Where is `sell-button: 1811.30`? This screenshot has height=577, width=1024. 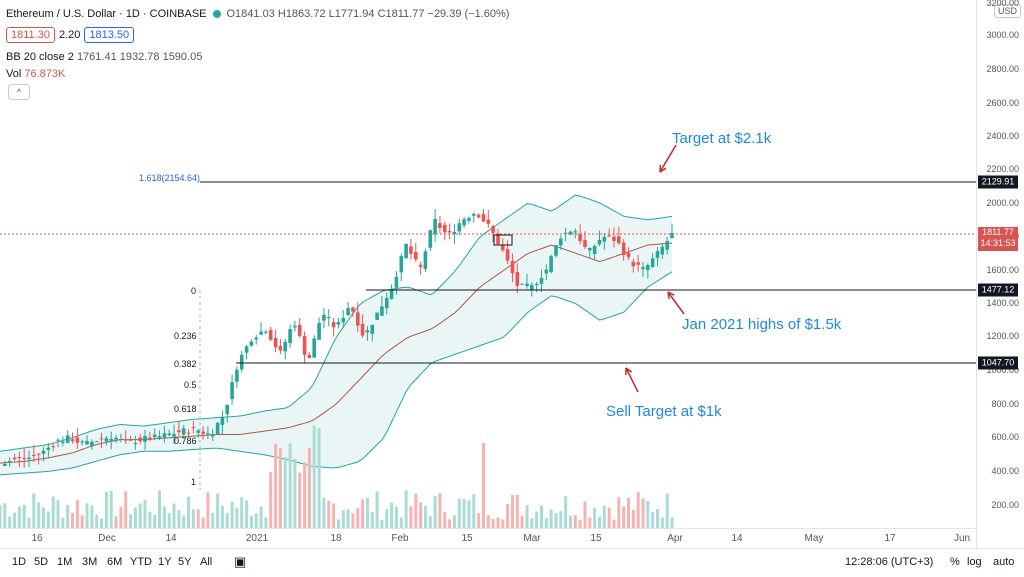 sell-button: 1811.30 is located at coordinates (30, 35).